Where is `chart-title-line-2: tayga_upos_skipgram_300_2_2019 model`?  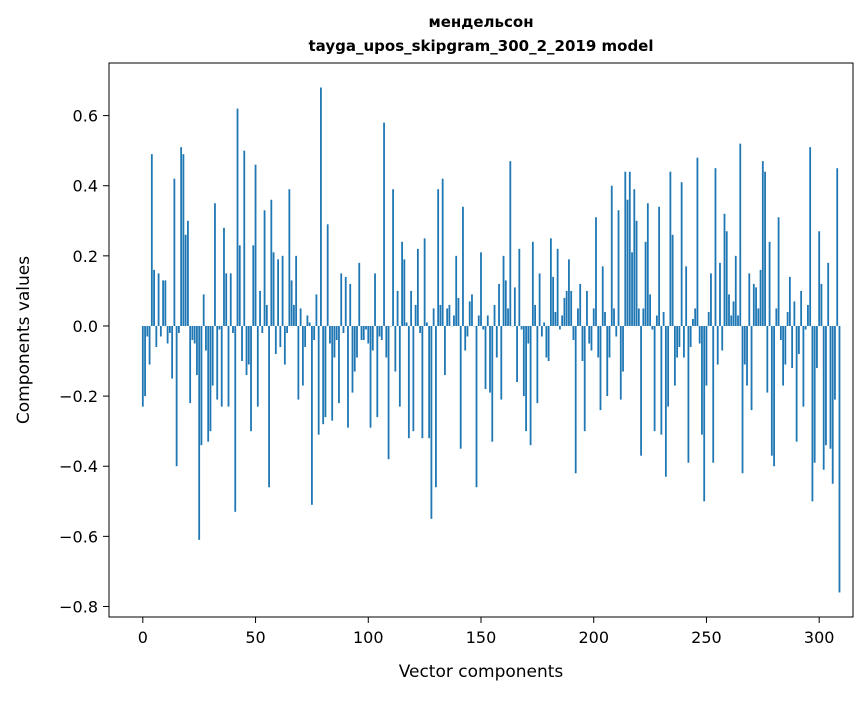
chart-title-line-2: tayga_upos_skipgram_300_2_2019 model is located at coordinates (481, 46).